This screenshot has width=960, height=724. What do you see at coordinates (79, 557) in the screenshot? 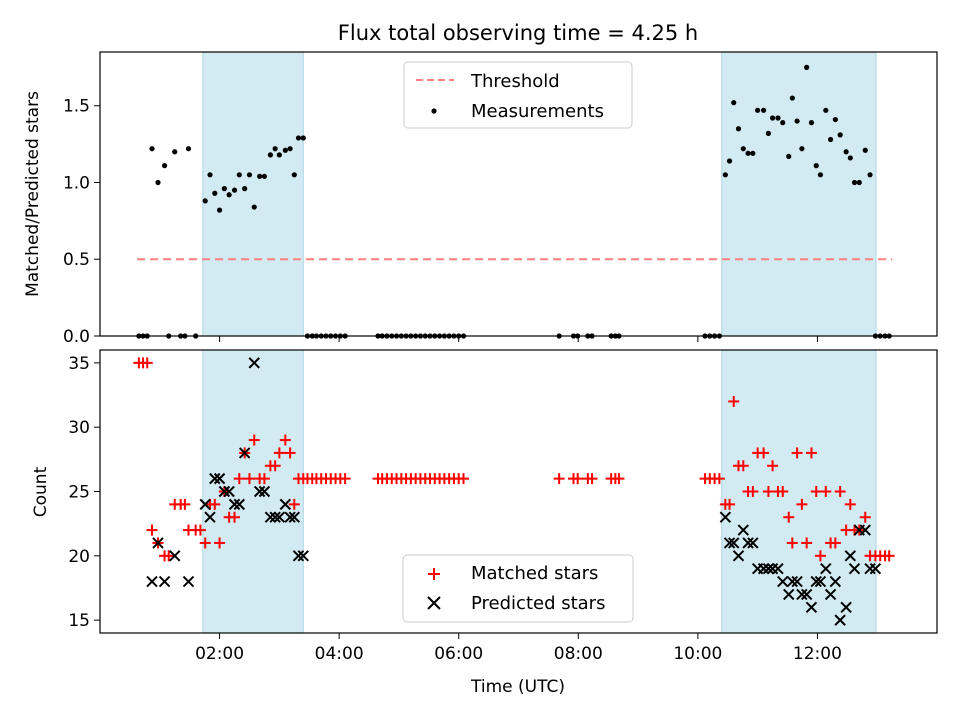
I see `y-tick-label: 20` at bounding box center [79, 557].